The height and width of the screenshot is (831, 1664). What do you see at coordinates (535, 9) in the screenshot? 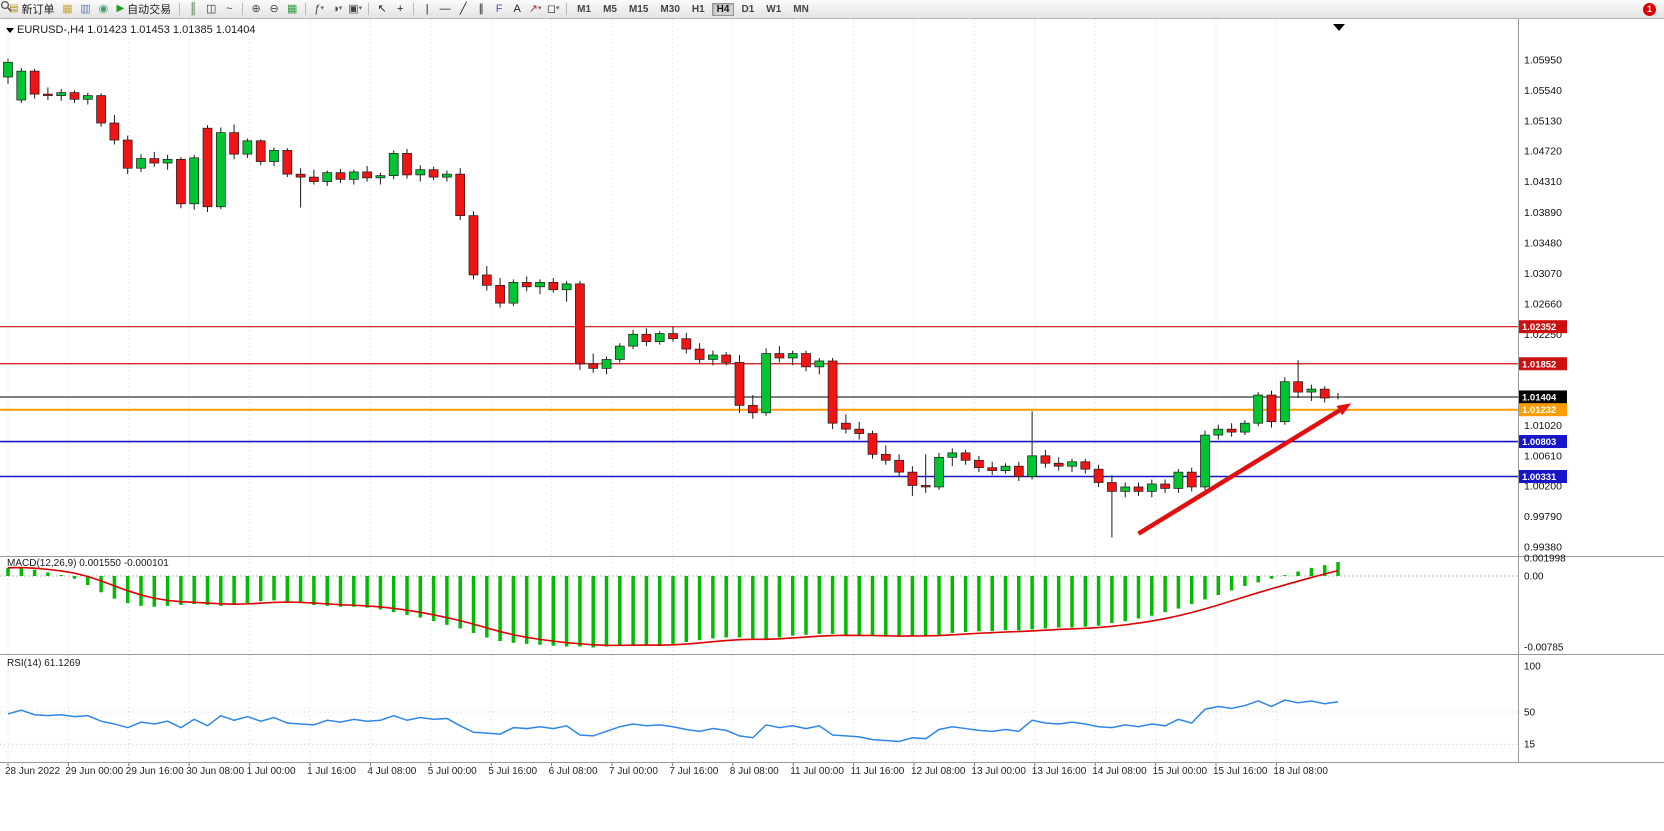
I see `arrows-icon: ↗ ▾` at bounding box center [535, 9].